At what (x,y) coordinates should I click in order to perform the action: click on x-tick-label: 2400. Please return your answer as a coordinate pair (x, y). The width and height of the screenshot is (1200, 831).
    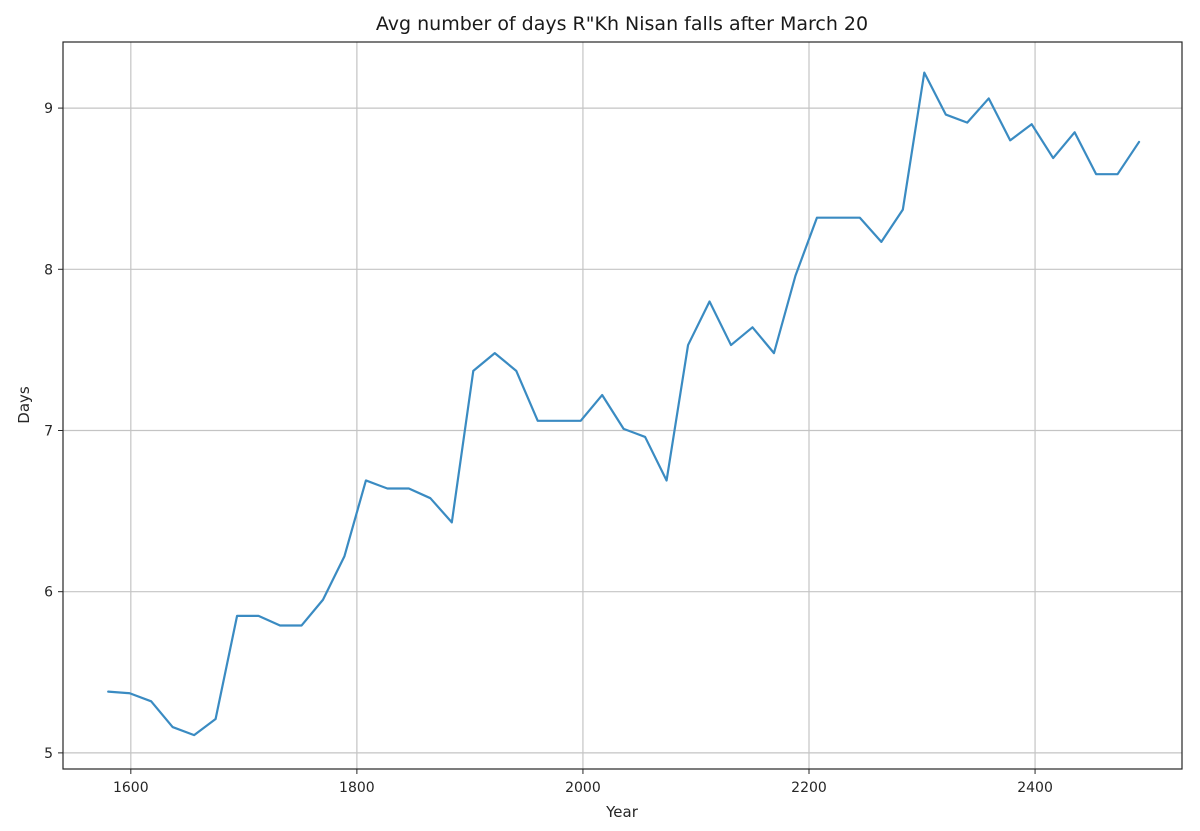
    Looking at the image, I should click on (1035, 788).